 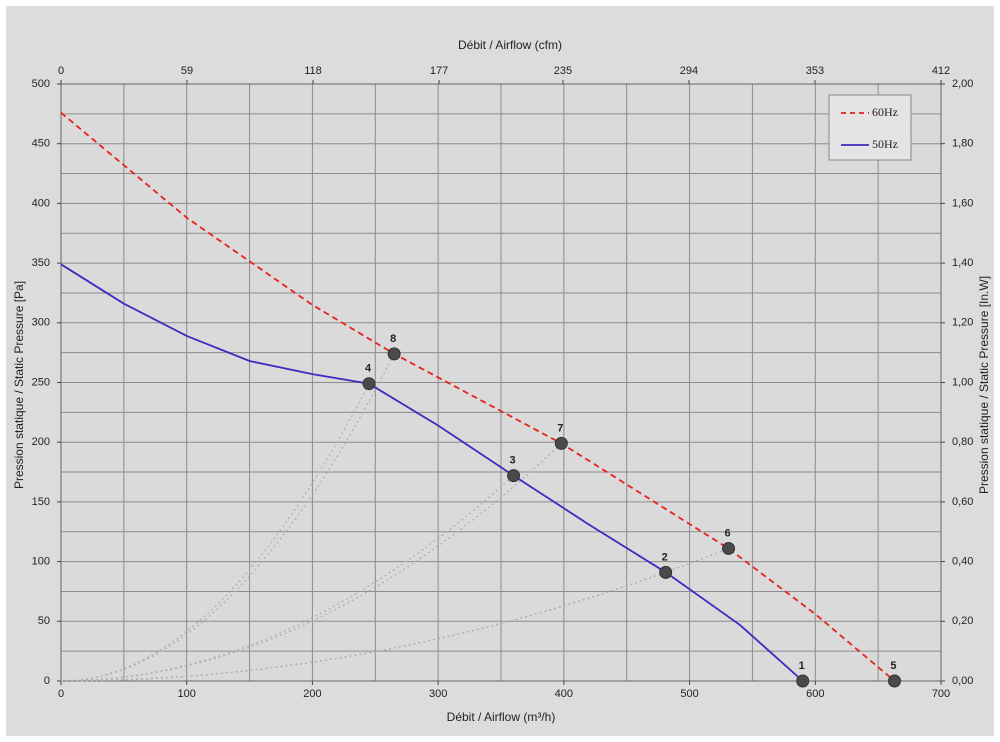 I want to click on y2-tick-label: 1,00, so click(x=962, y=382).